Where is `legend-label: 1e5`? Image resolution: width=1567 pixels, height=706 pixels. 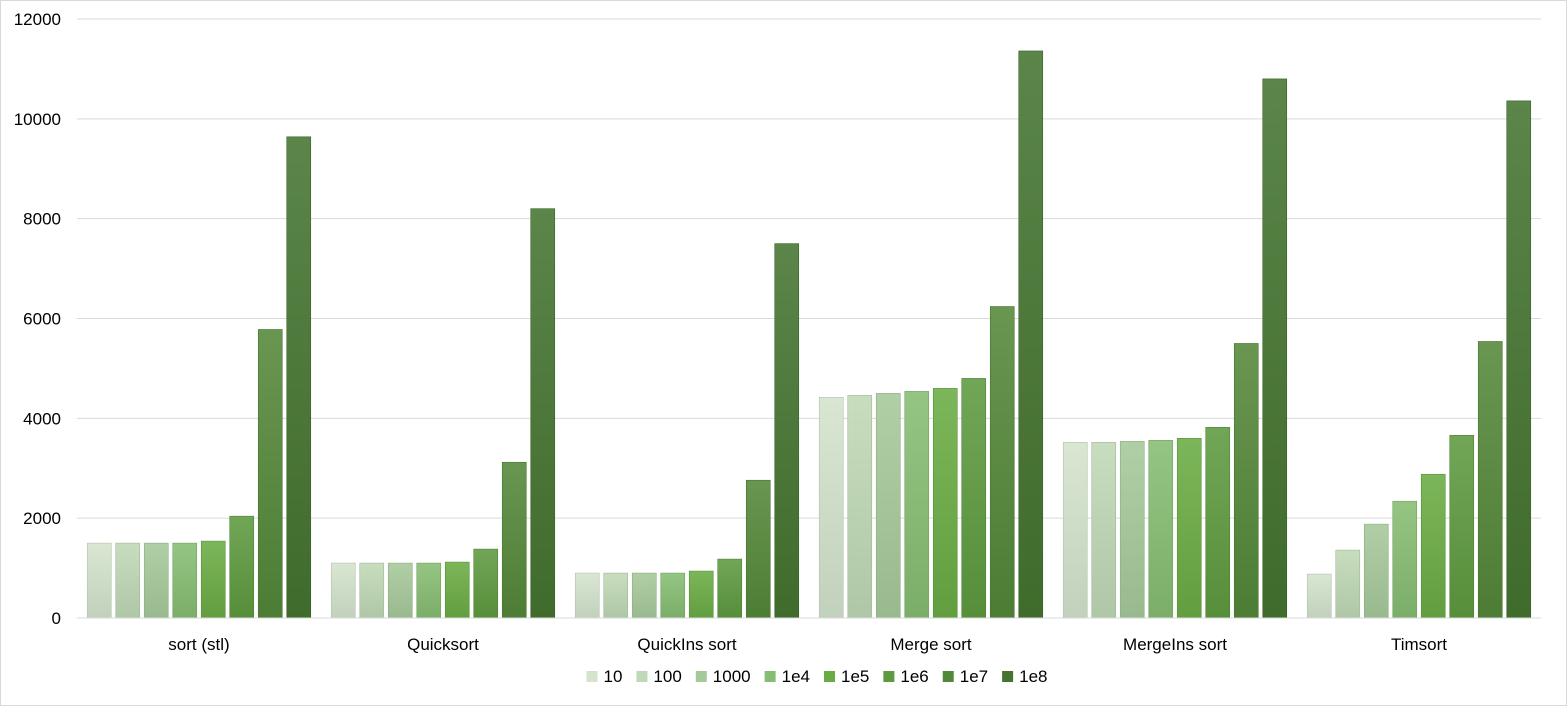 legend-label: 1e5 is located at coordinates (855, 676).